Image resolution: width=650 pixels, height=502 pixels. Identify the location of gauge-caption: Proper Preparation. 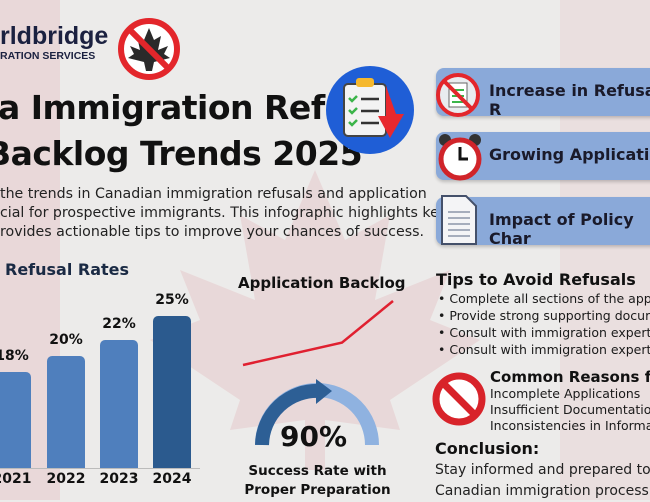
(317, 490).